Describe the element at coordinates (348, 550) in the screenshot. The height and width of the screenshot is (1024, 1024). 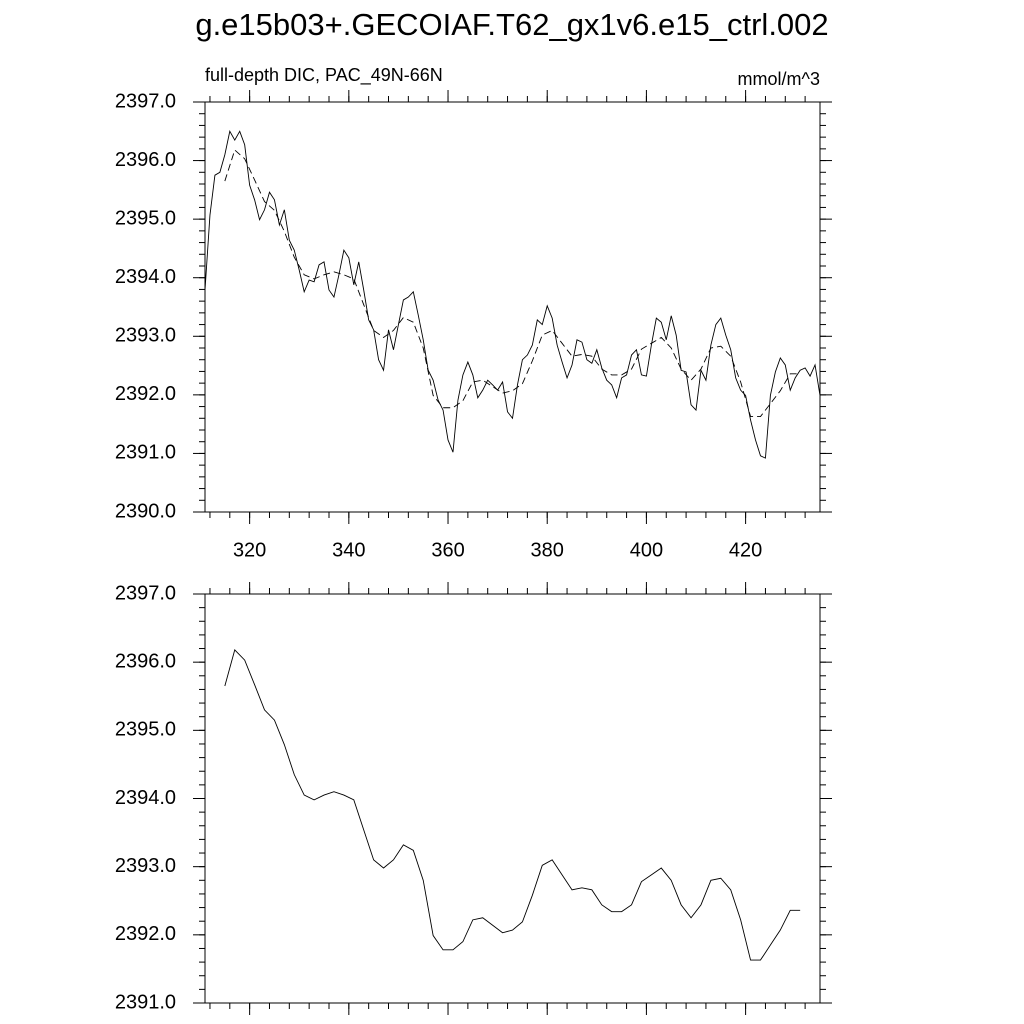
I see `x-tick-label: 340` at that location.